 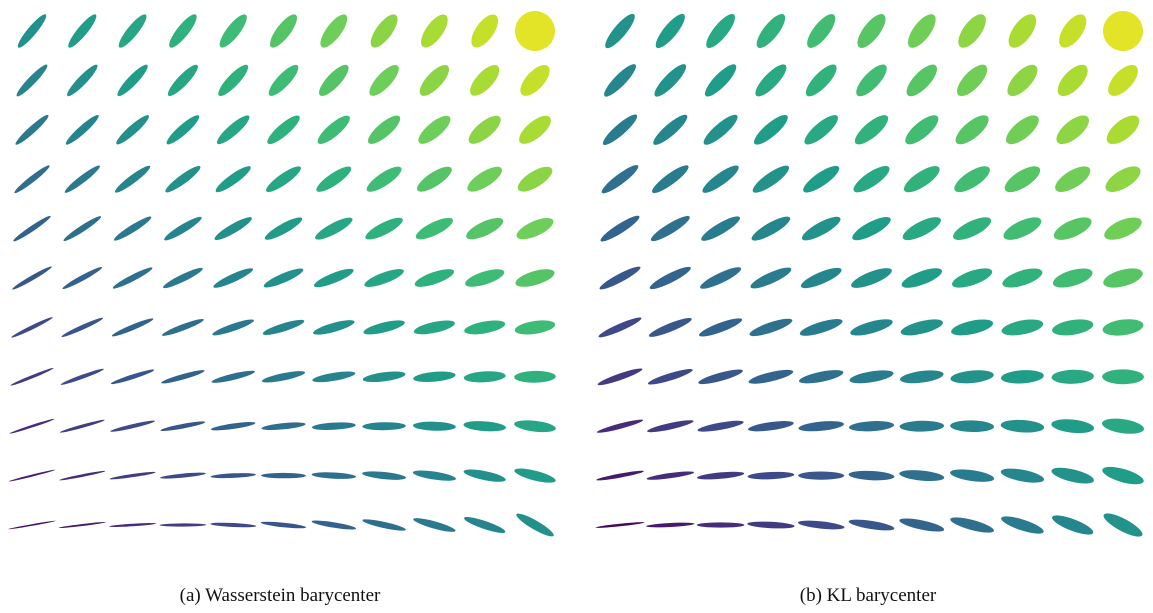 I want to click on ellipse-b-r0-c1, so click(x=670, y=31).